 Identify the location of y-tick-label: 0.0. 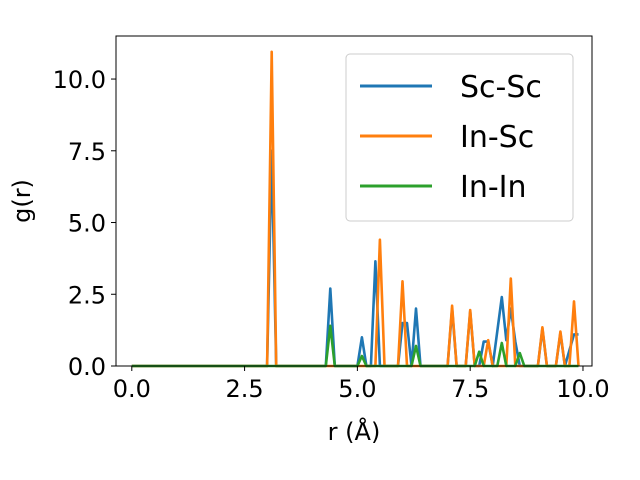
(87, 367).